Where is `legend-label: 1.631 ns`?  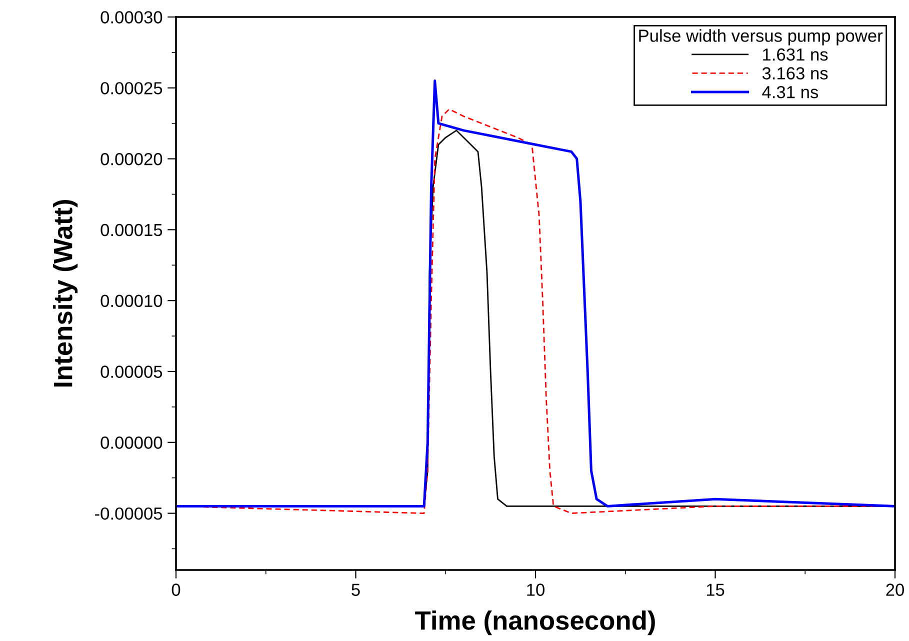 legend-label: 1.631 ns is located at coordinates (795, 54).